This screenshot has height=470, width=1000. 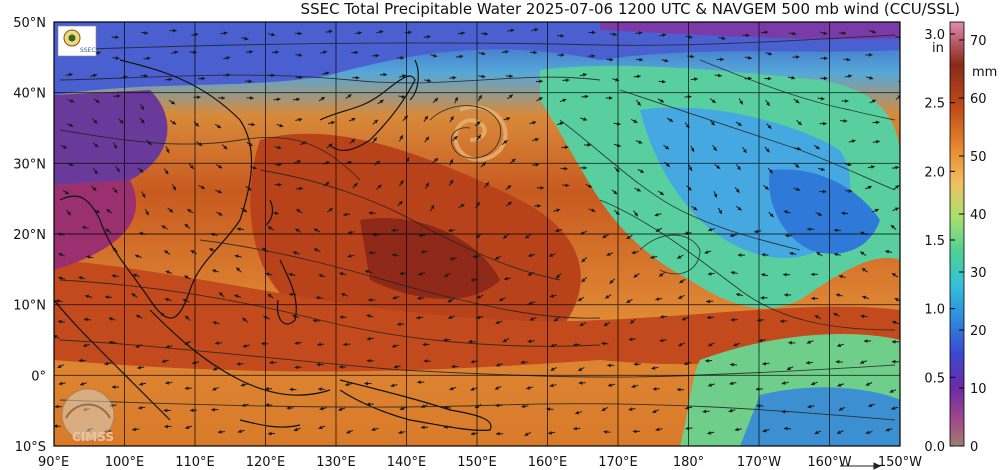 What do you see at coordinates (984, 72) in the screenshot?
I see `colorbar-mm-unit: mm` at bounding box center [984, 72].